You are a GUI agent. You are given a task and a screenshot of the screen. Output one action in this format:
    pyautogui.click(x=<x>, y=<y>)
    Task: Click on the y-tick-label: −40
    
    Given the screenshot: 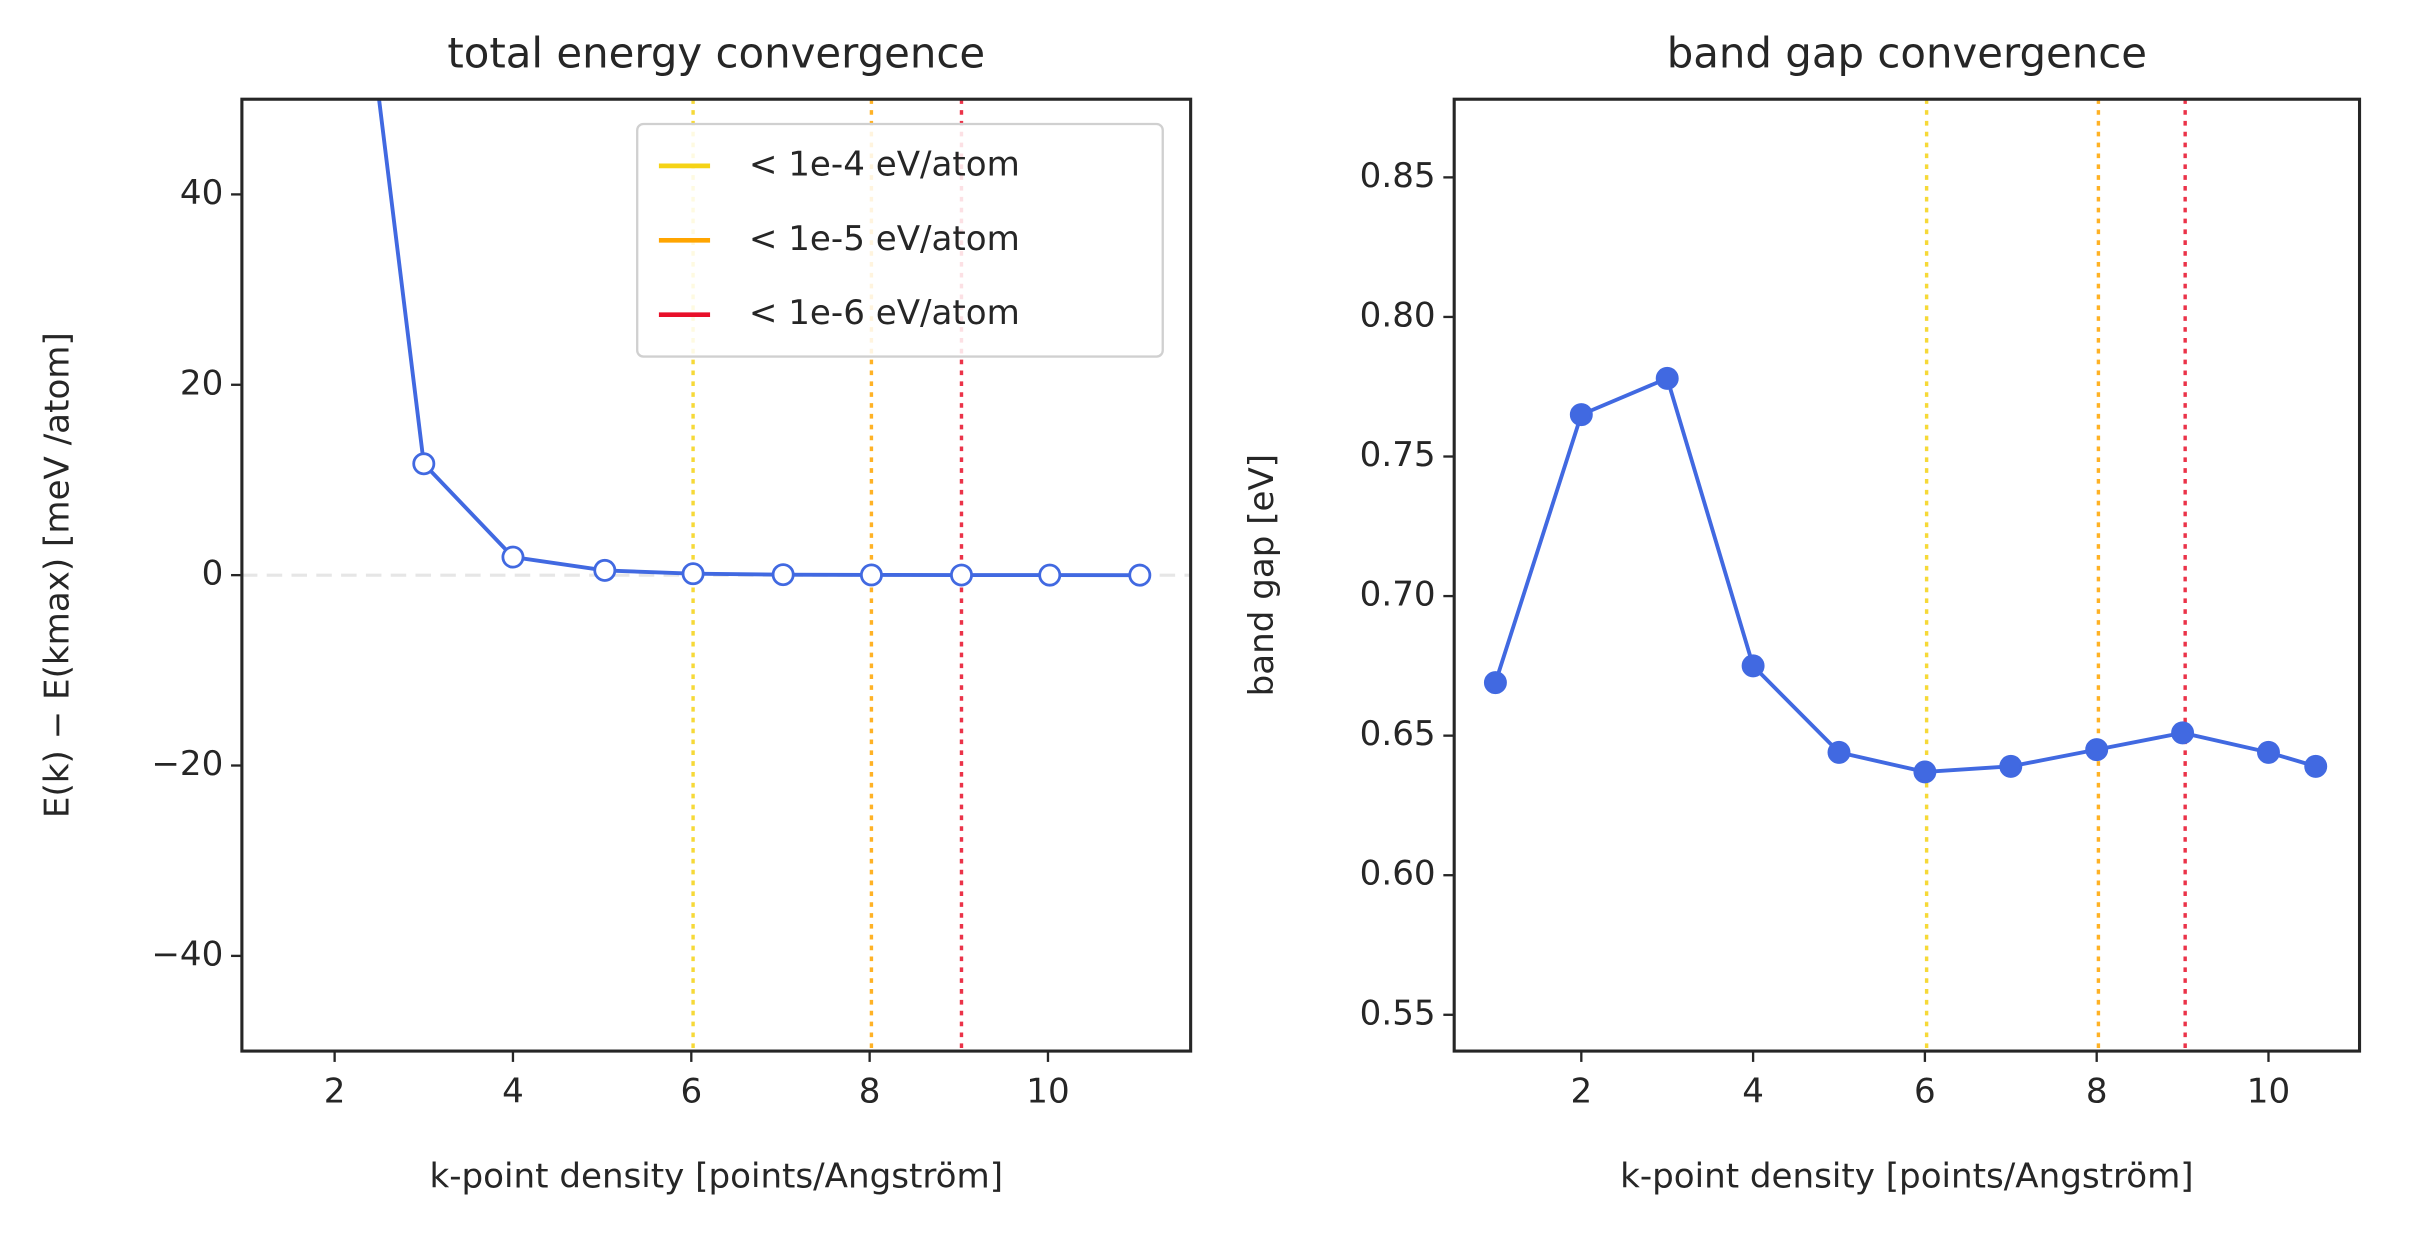 What is the action you would take?
    pyautogui.click(x=187, y=954)
    